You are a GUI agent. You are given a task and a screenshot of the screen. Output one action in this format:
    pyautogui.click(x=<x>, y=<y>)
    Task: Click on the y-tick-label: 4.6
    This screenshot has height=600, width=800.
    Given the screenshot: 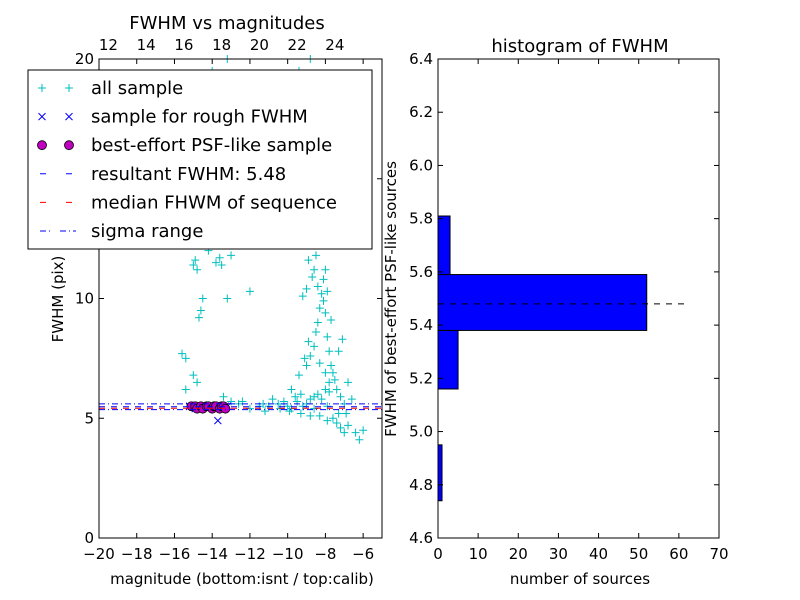 What is the action you would take?
    pyautogui.click(x=421, y=538)
    